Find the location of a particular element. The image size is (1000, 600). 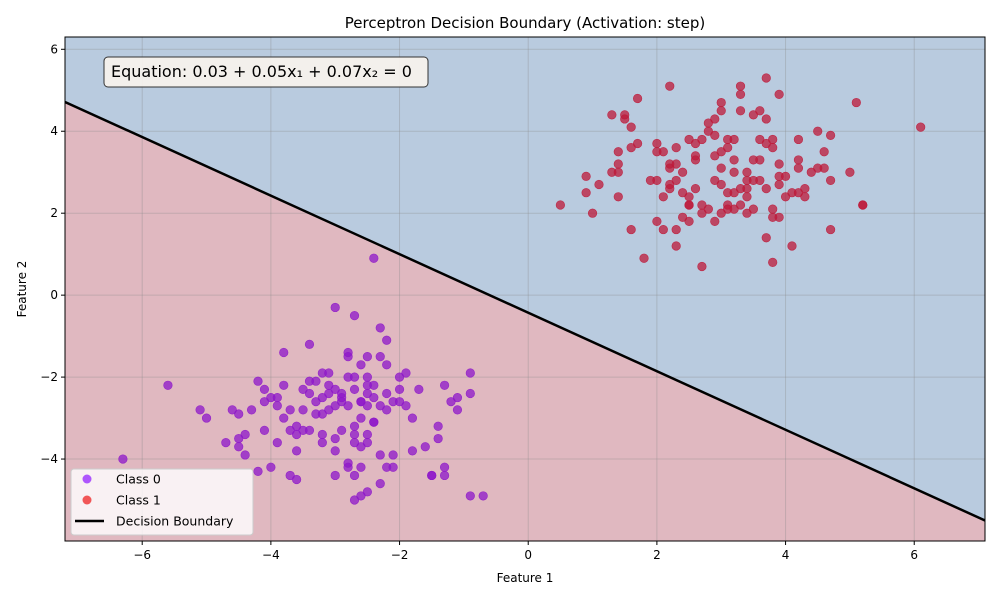

x-tick-label: 4 is located at coordinates (786, 555).